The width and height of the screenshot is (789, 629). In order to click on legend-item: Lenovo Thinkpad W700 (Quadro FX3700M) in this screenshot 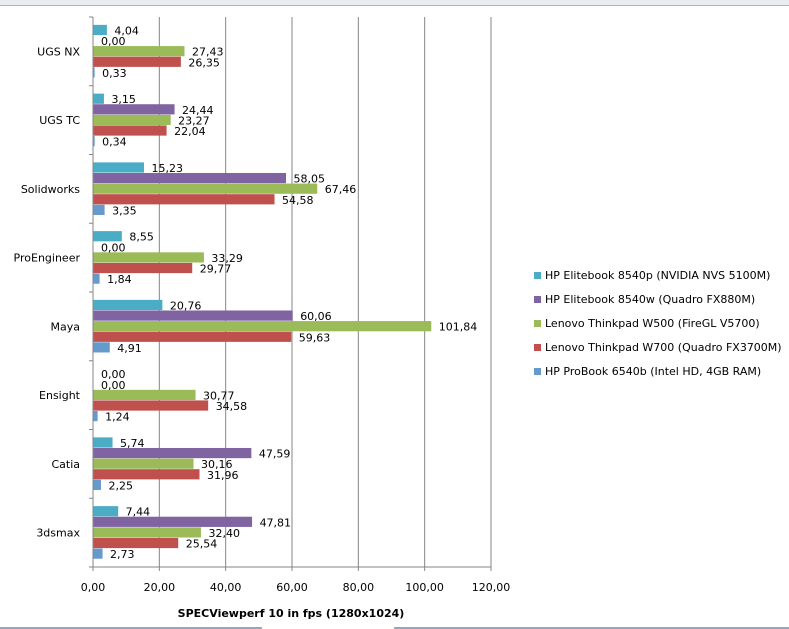, I will do `click(658, 347)`.